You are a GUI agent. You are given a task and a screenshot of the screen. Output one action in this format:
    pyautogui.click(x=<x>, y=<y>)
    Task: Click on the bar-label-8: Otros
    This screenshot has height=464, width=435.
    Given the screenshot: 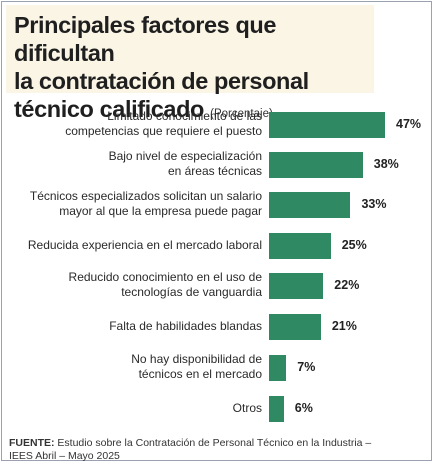 What is the action you would take?
    pyautogui.click(x=137, y=408)
    